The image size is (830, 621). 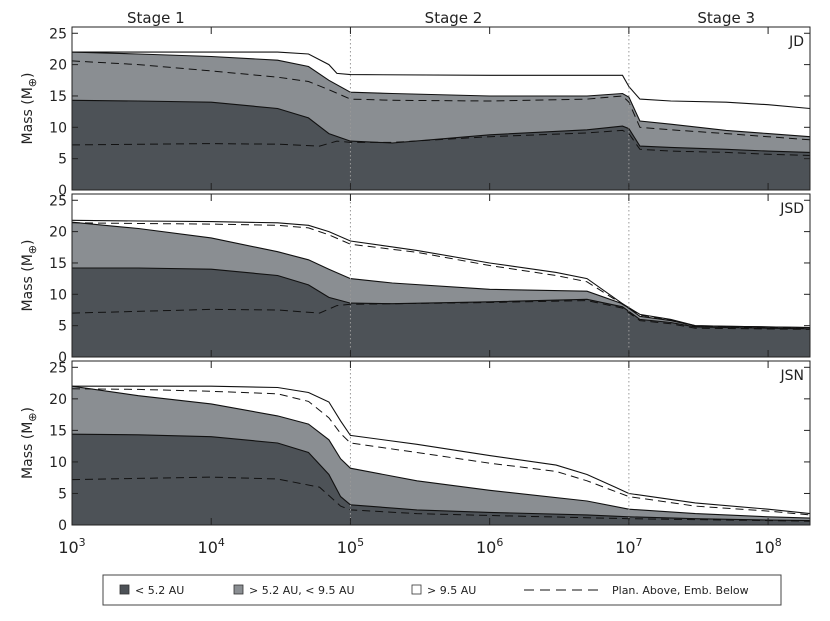 What do you see at coordinates (71, 546) in the screenshot?
I see `x-tick-label: 10³` at bounding box center [71, 546].